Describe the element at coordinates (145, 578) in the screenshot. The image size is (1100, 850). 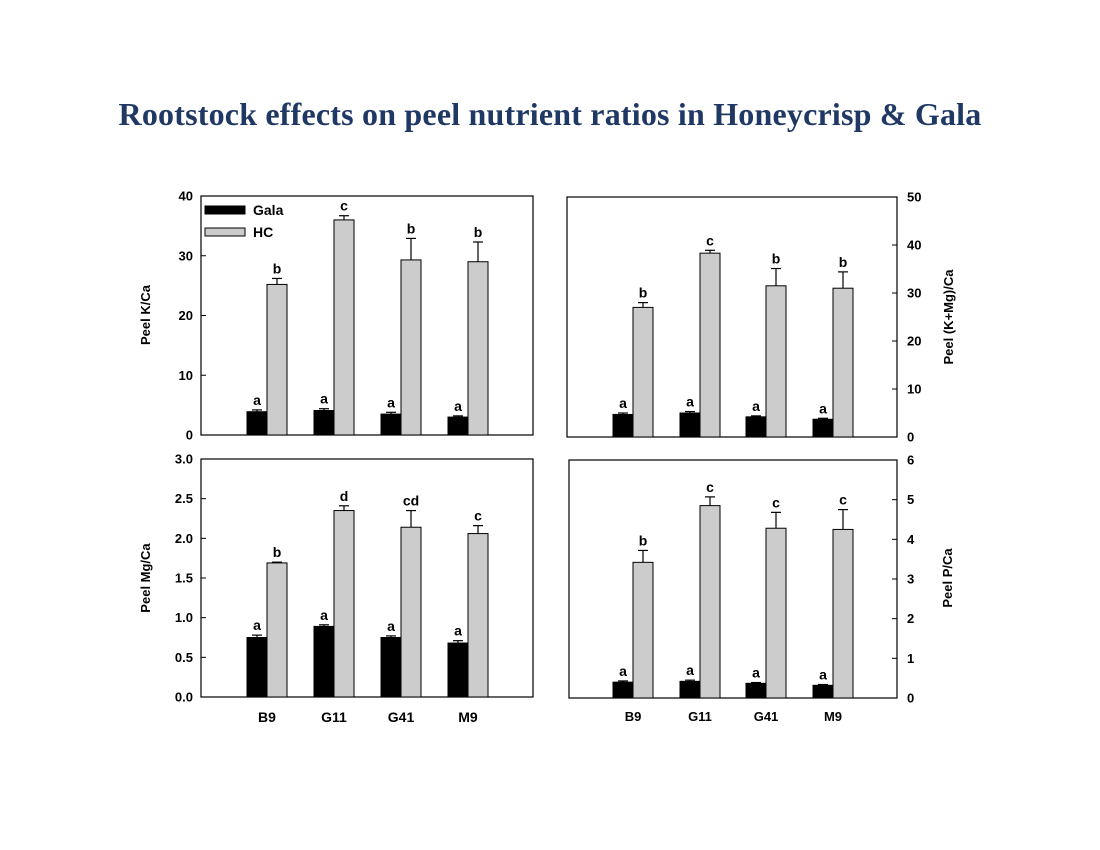
I see `y-axis-label: Peel Mg/Ca` at that location.